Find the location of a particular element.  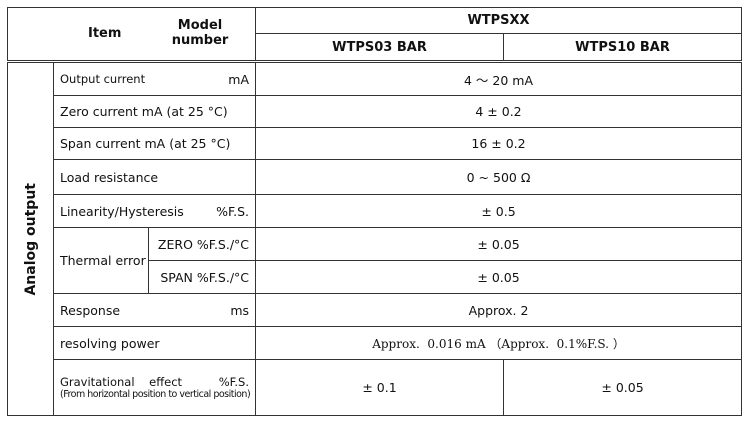

cell: Response ms is located at coordinates (154, 310).